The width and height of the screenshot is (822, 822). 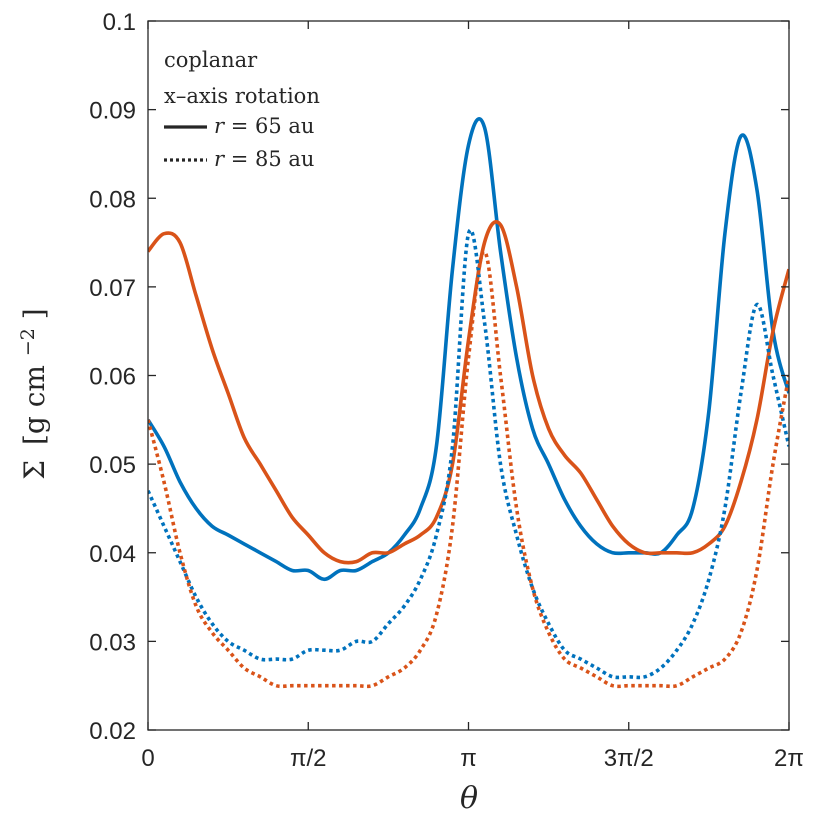 What do you see at coordinates (264, 126) in the screenshot?
I see `legend-entry-style-1: r = 65 au` at bounding box center [264, 126].